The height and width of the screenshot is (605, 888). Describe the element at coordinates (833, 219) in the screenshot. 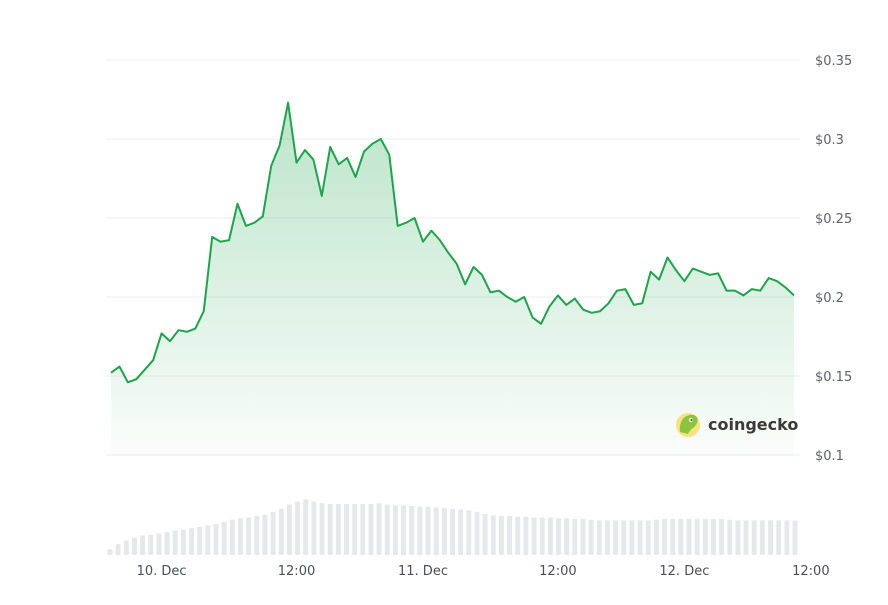

I see `y-tick-label: $0.25` at that location.